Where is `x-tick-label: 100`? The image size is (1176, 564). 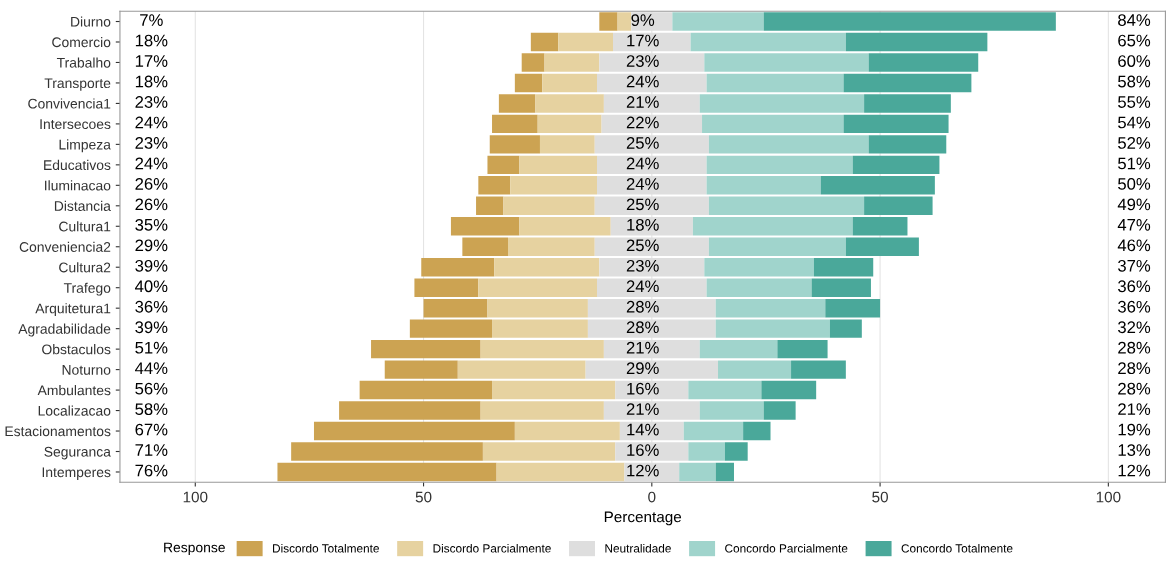 x-tick-label: 100 is located at coordinates (1108, 497).